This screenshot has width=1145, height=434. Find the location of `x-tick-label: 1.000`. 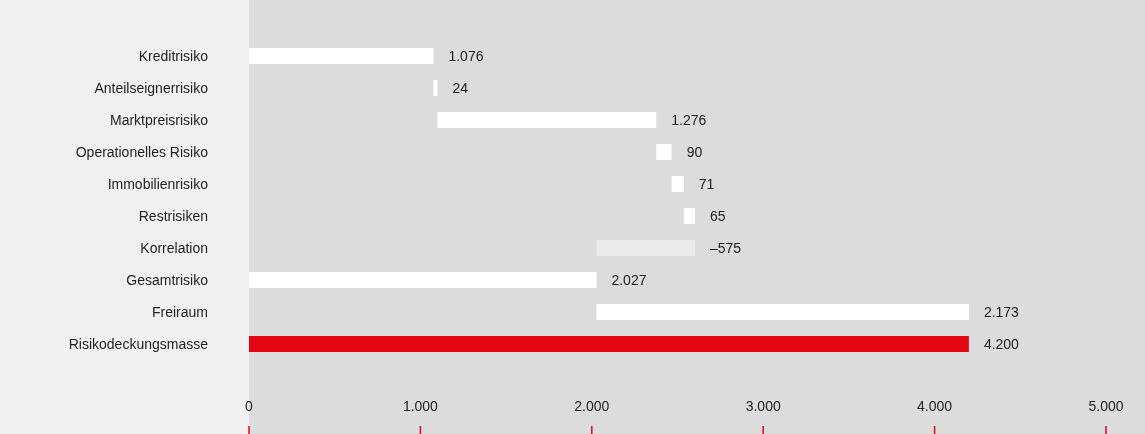

x-tick-label: 1.000 is located at coordinates (420, 406).